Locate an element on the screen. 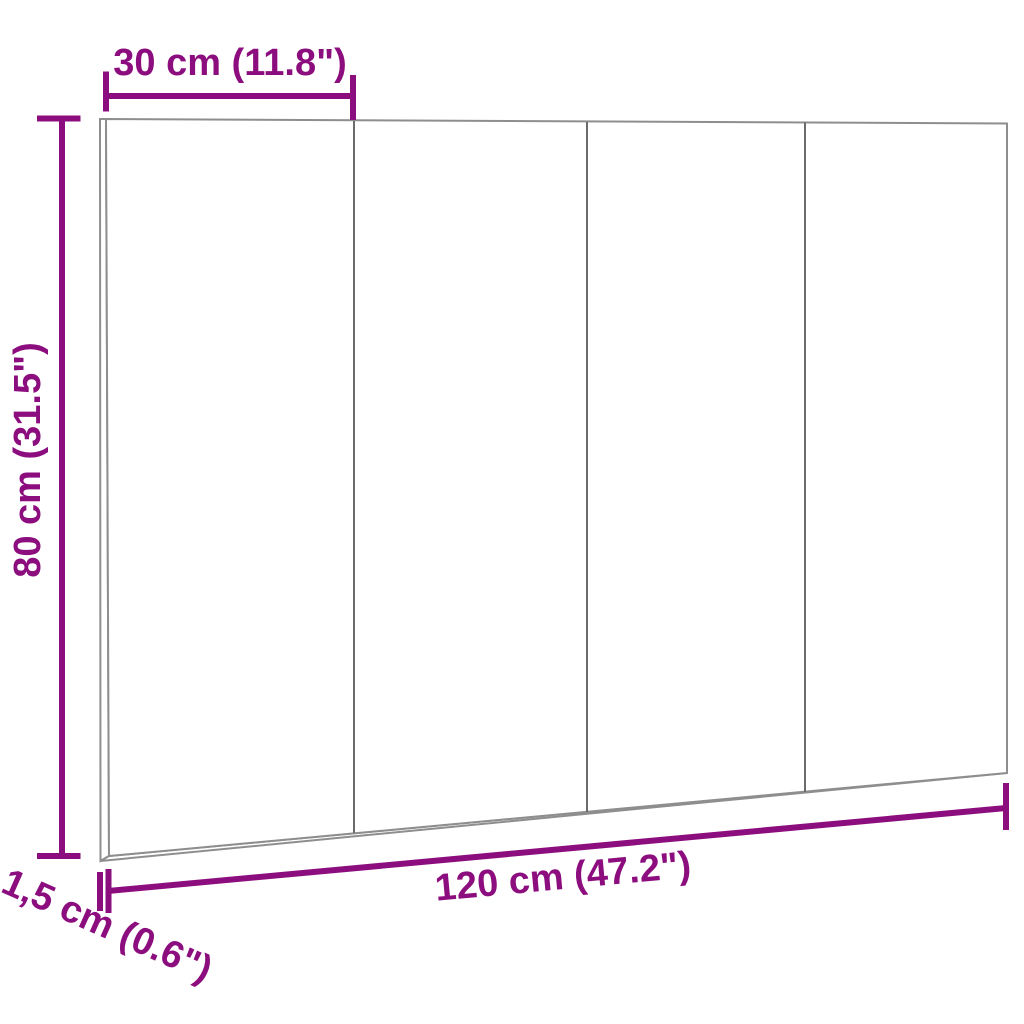  dim-total-width-line is located at coordinates (557, 849).